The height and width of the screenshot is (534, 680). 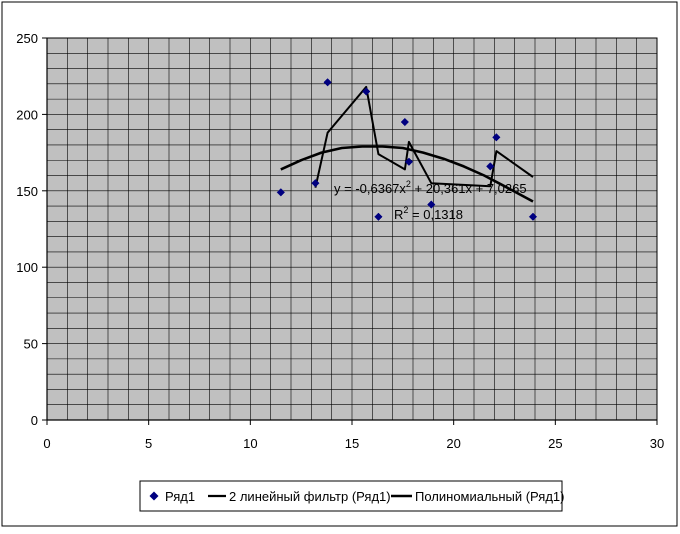 I want to click on r-squared-label: R2 = 0,1318, so click(x=428, y=213).